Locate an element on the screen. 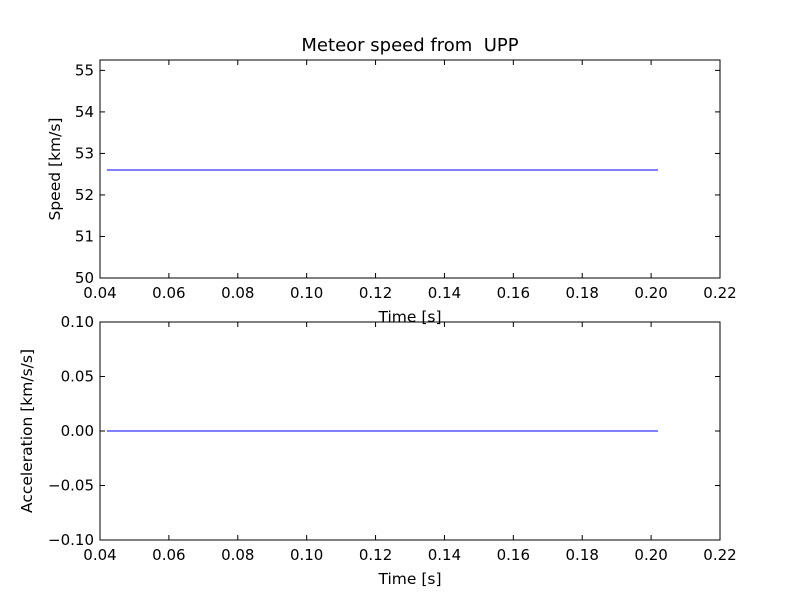  speed-xtick-label: 0.16 is located at coordinates (513, 293).